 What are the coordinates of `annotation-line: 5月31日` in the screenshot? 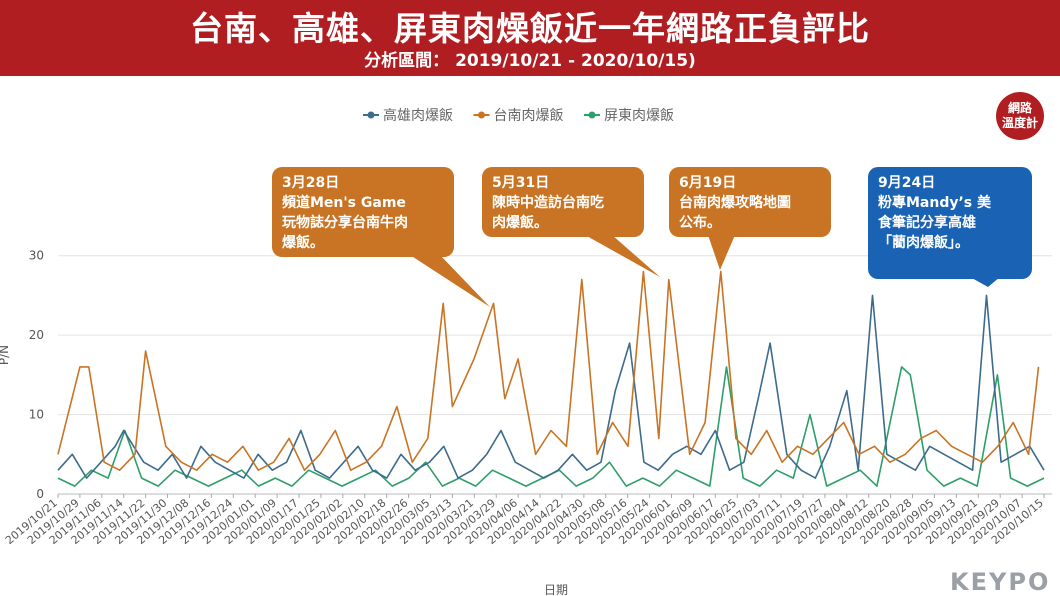 It's located at (521, 183).